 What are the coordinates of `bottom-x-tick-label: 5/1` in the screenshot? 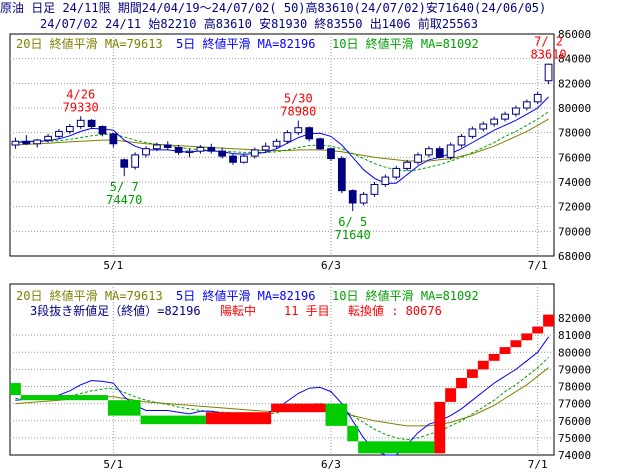 It's located at (113, 464).